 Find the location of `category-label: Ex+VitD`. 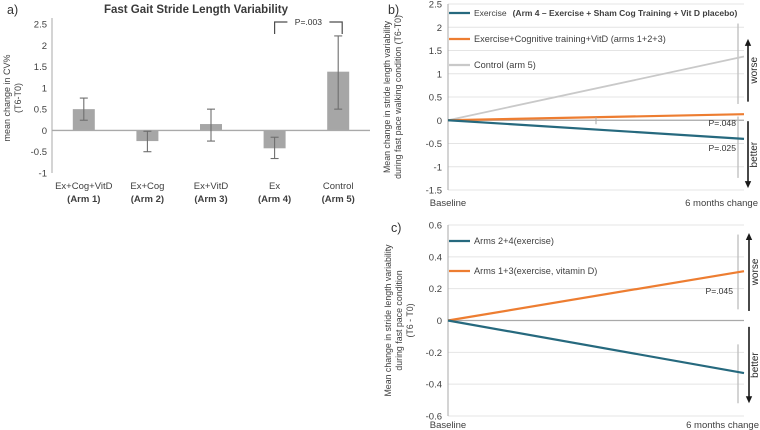

category-label: Ex+VitD is located at coordinates (211, 186).